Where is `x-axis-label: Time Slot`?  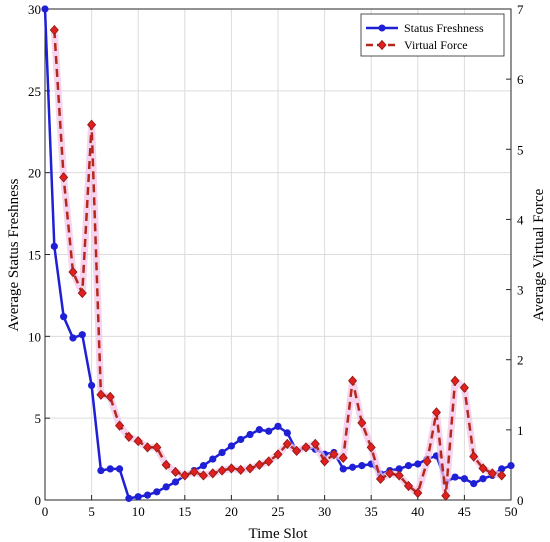
x-axis-label: Time Slot is located at coordinates (278, 534).